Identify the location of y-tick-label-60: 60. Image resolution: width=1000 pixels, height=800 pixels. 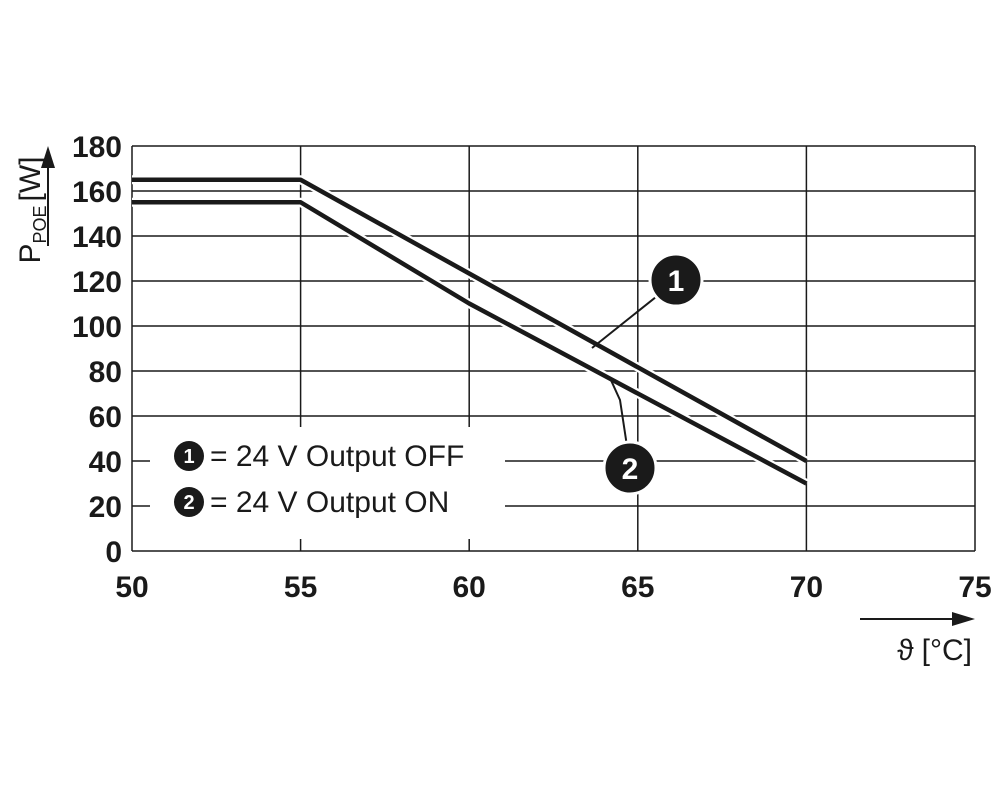
(105, 417).